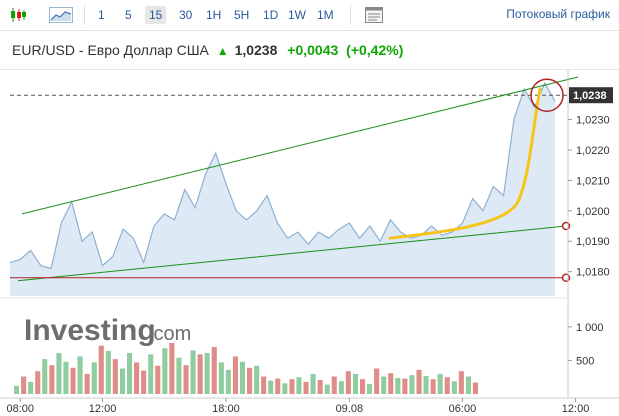 The width and height of the screenshot is (619, 416). I want to click on panel-icon, so click(374, 15).